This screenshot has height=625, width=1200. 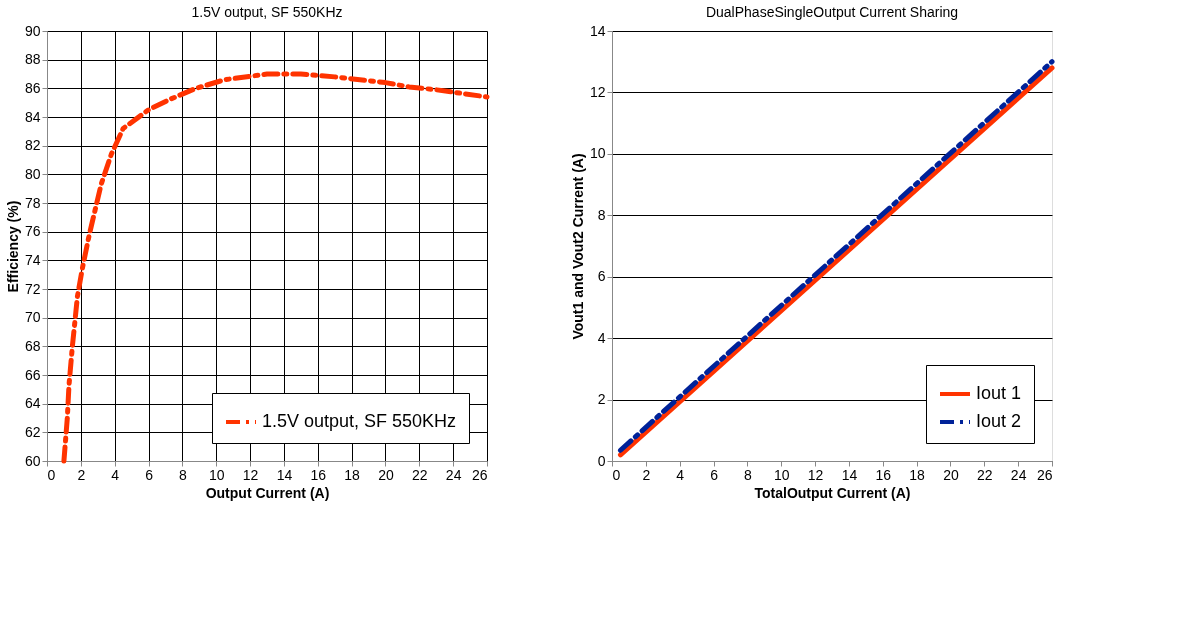 What do you see at coordinates (32, 345) in the screenshot?
I see `y-tick-label: 68` at bounding box center [32, 345].